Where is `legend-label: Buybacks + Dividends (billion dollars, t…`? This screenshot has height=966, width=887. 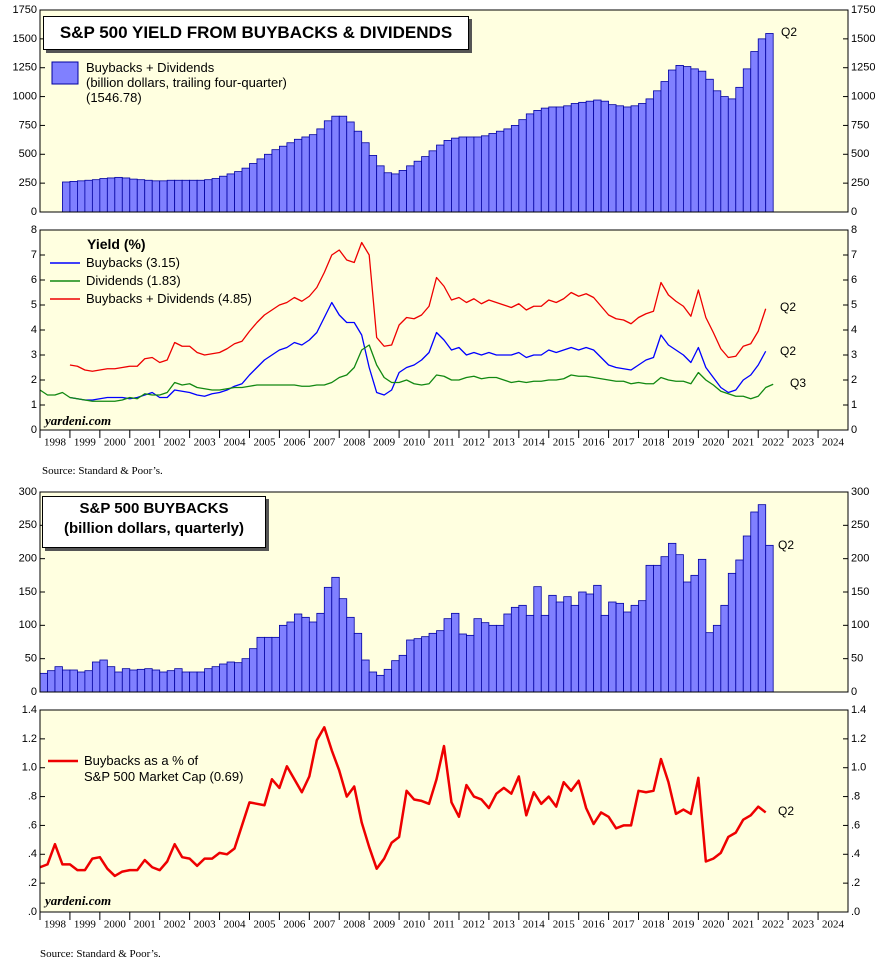 legend-label: Buybacks + Dividends (billion dollars, t… is located at coordinates (186, 82).